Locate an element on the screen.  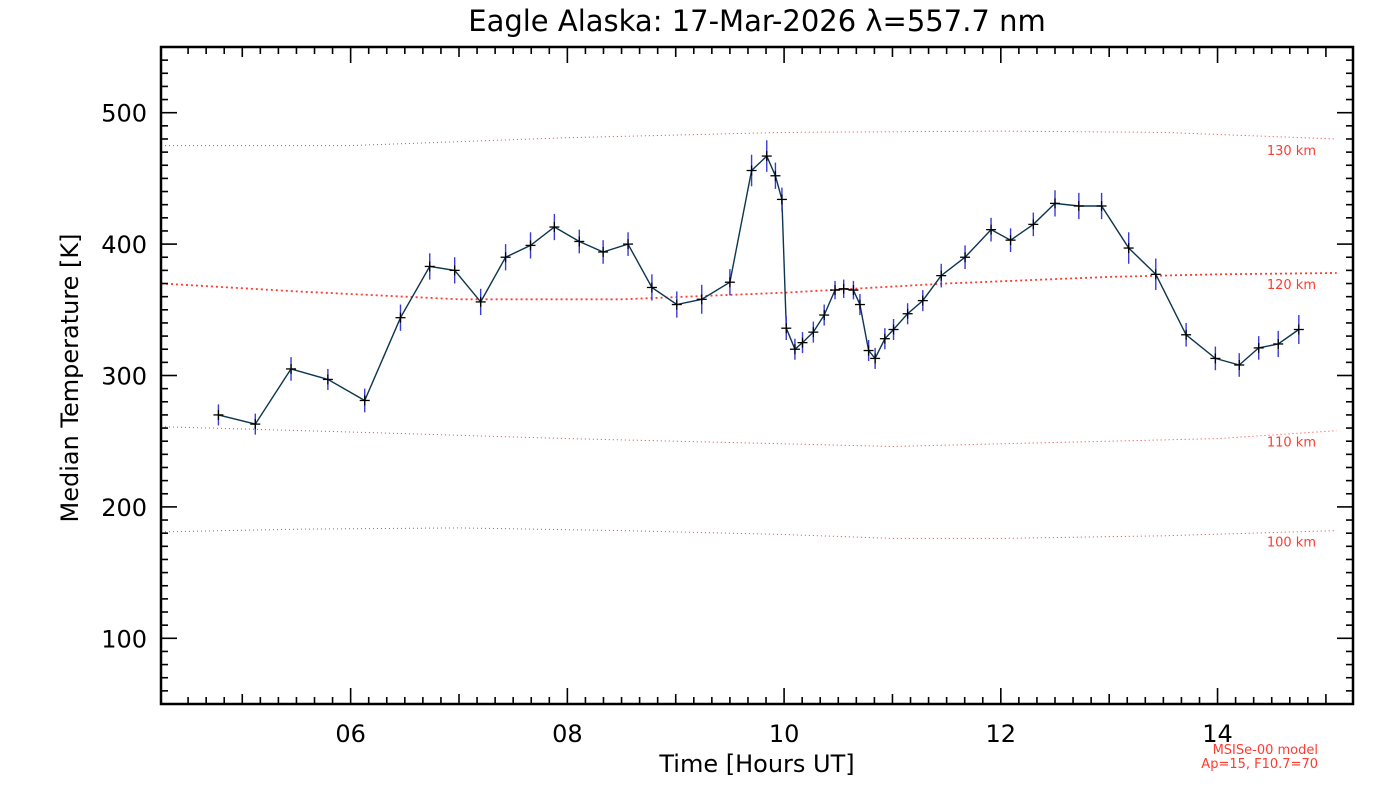
model-line-120-km is located at coordinates (748, 286).